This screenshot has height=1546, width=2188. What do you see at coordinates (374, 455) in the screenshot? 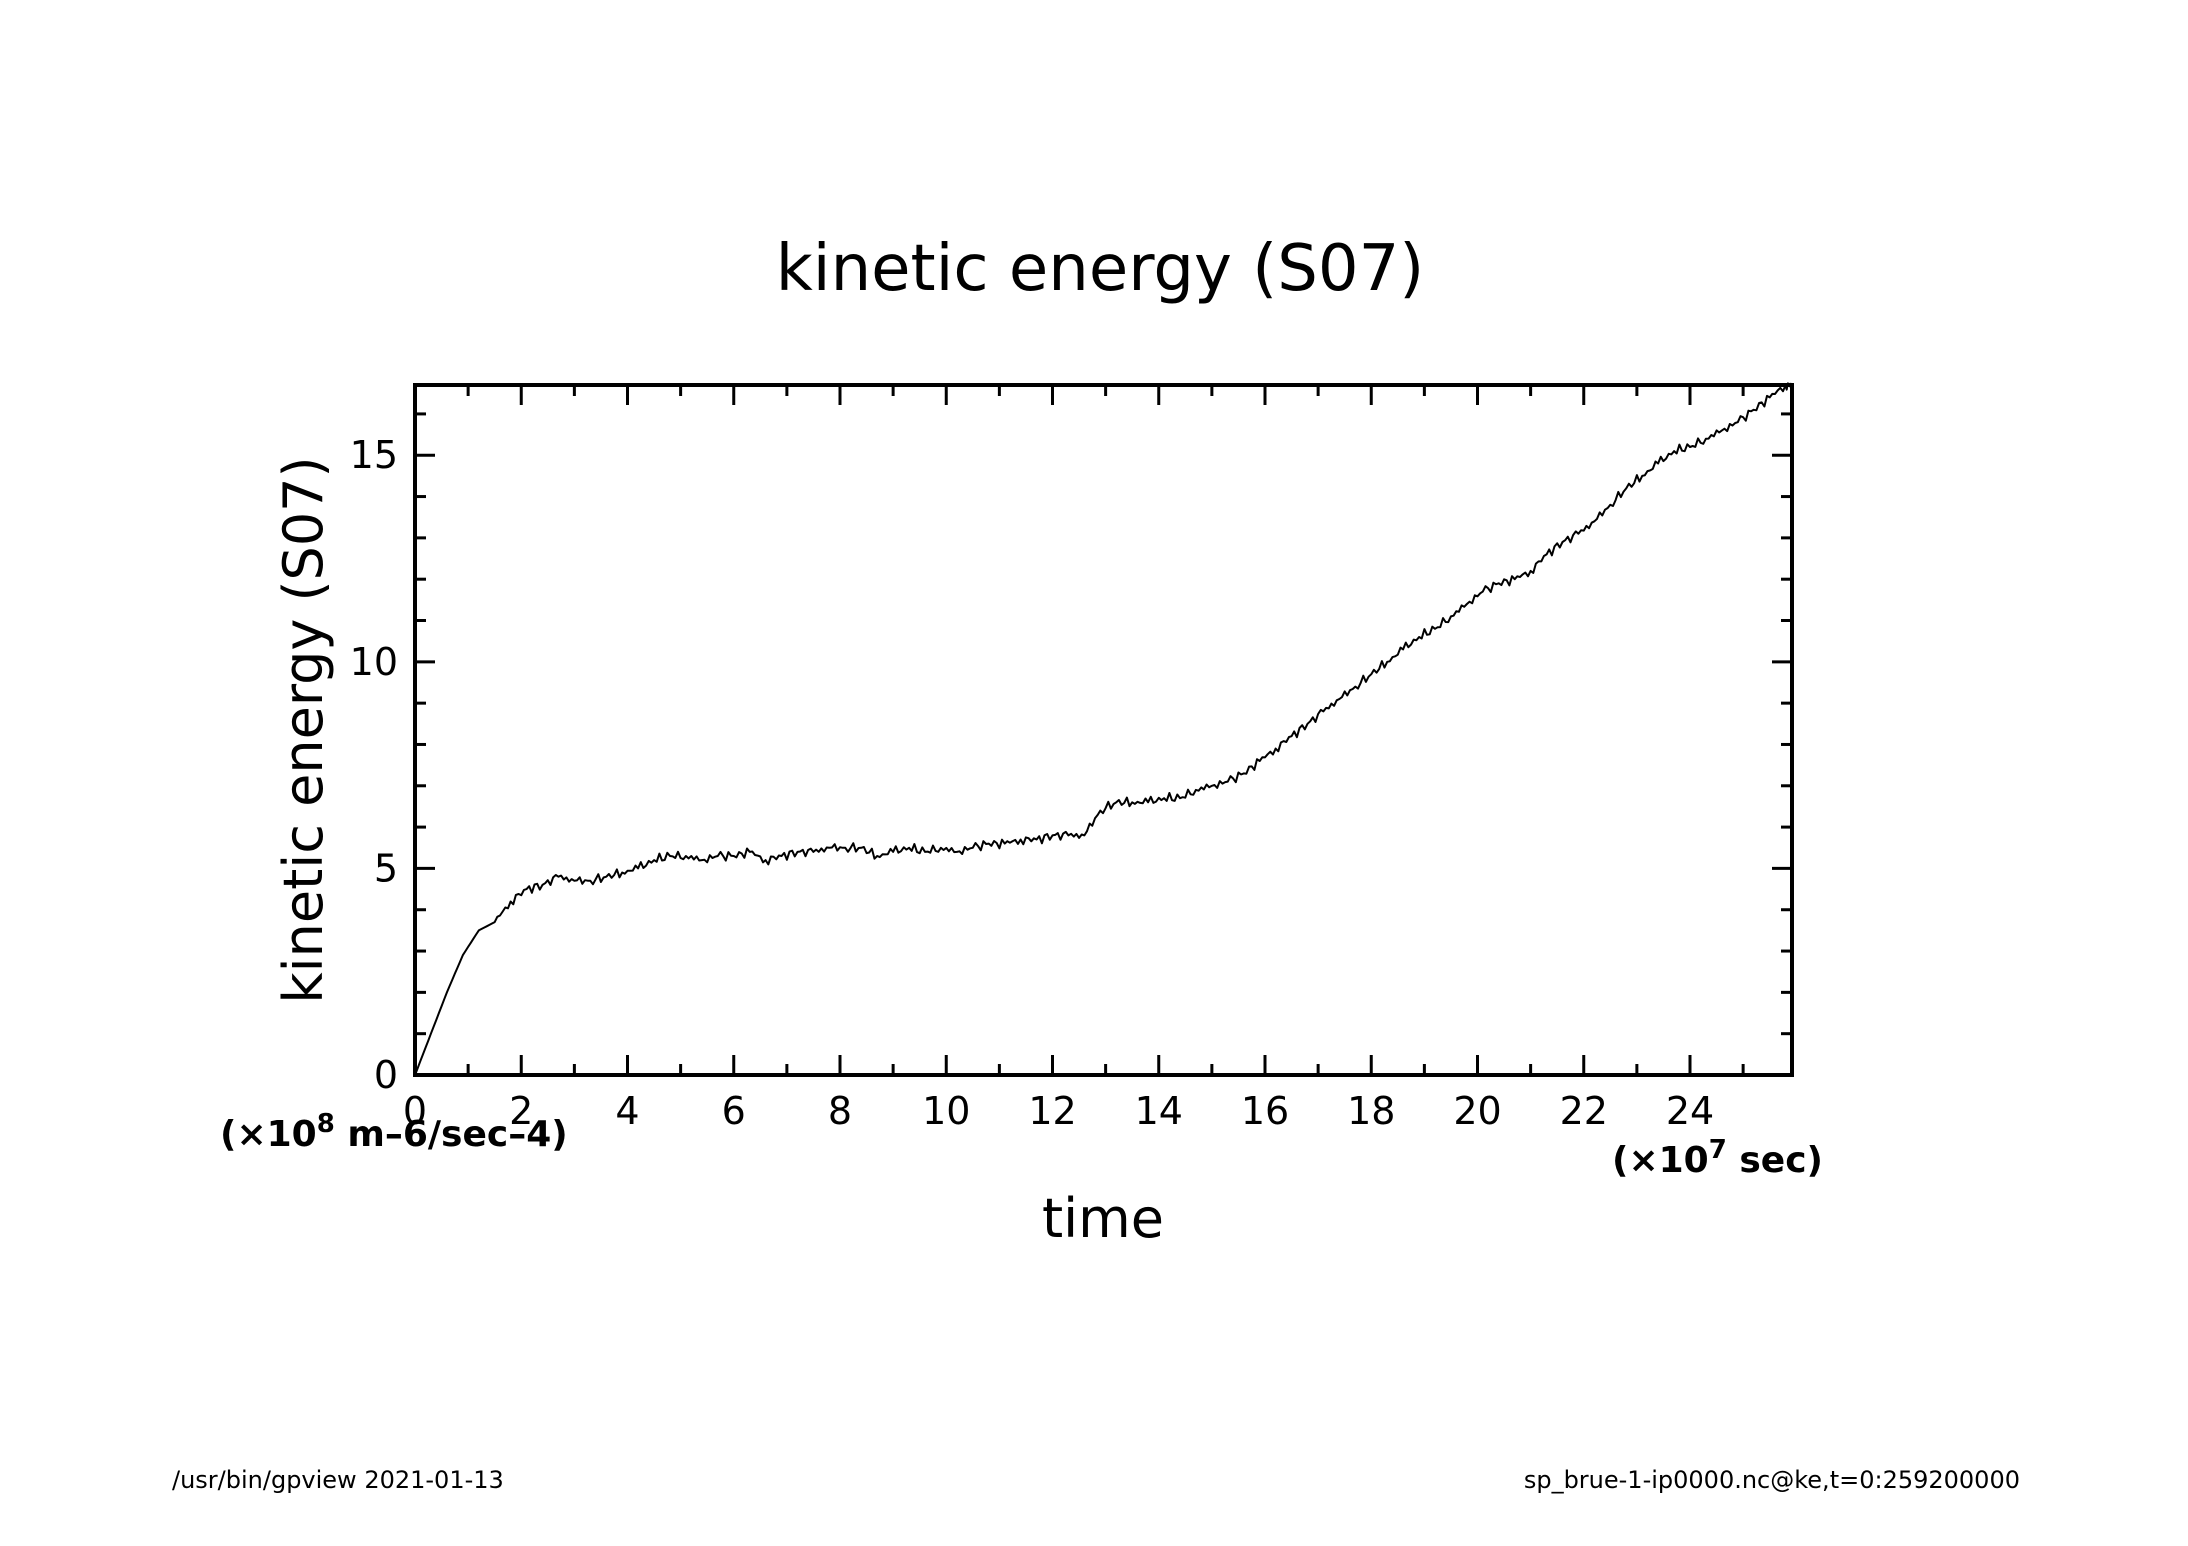
I see `y-tick-label: 15` at bounding box center [374, 455].